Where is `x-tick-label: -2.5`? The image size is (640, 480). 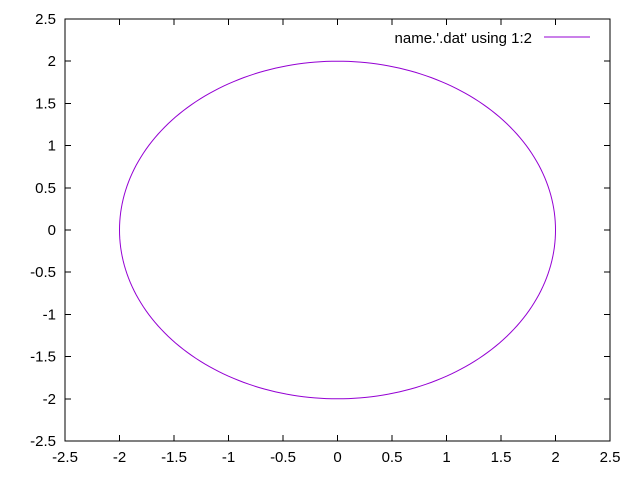
x-tick-label: -2.5 is located at coordinates (65, 457).